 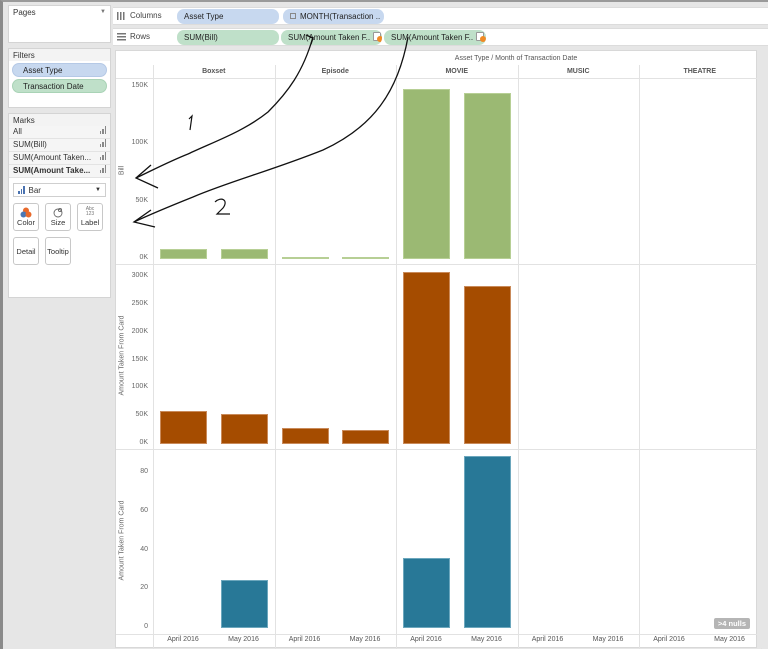 I want to click on column-header-movie: MOVIE, so click(x=457, y=71).